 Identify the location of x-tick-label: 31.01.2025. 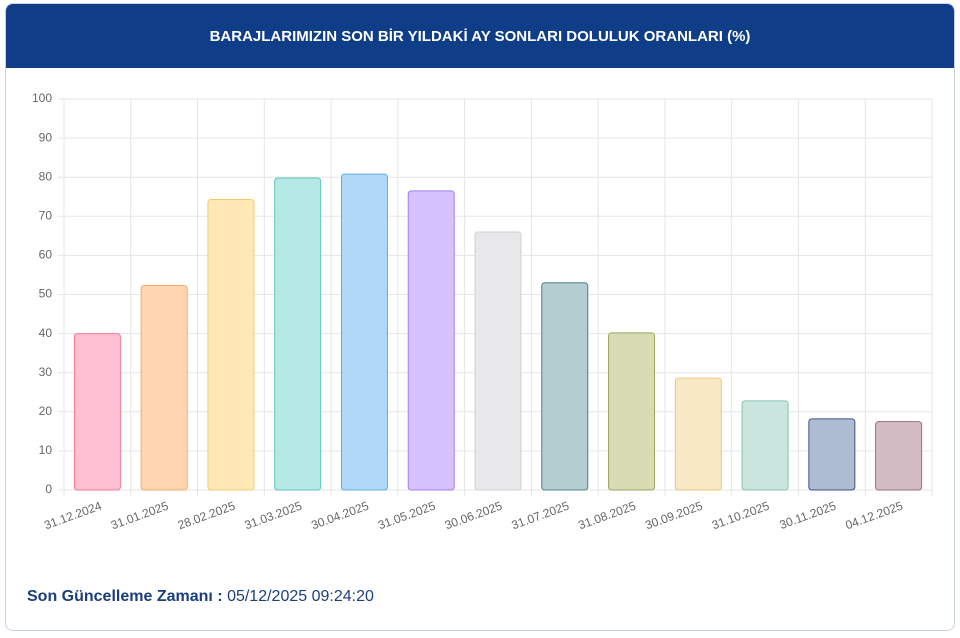
(140, 516).